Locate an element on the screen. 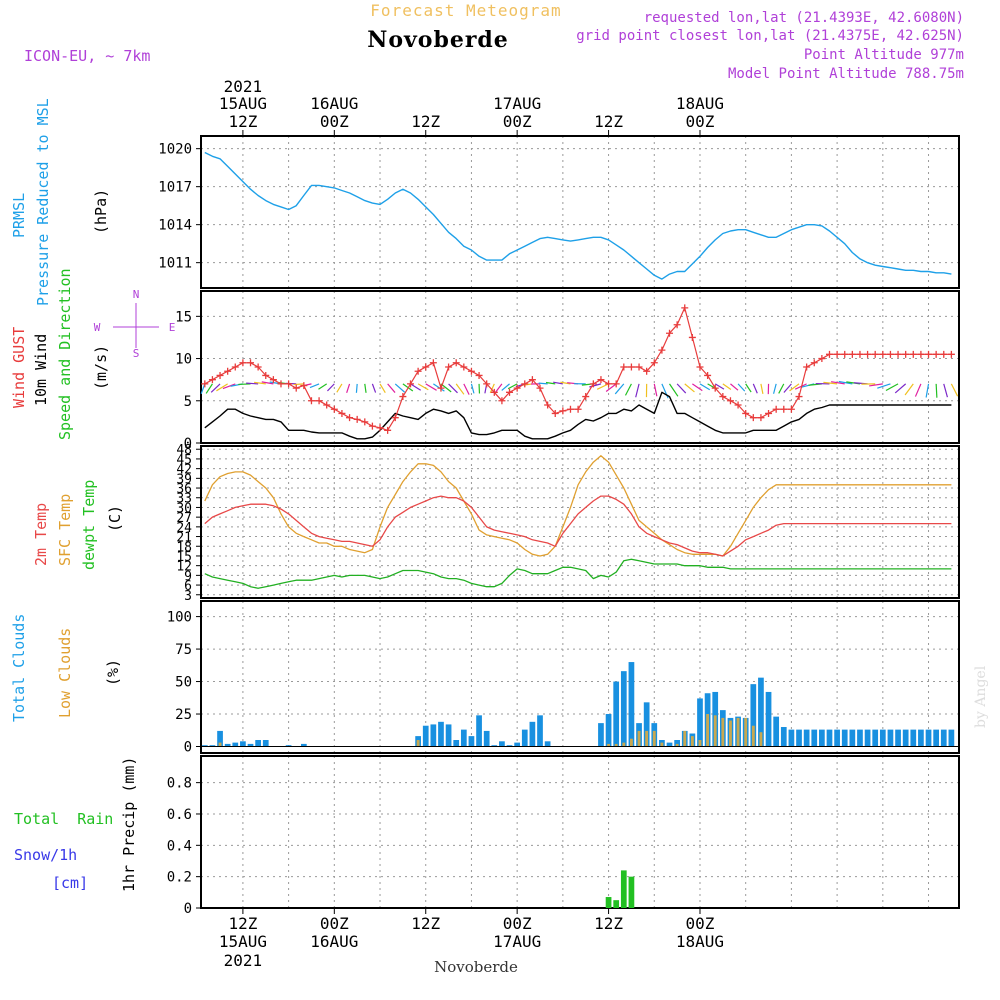  temp-y-tick-label: 12 is located at coordinates (184, 567).